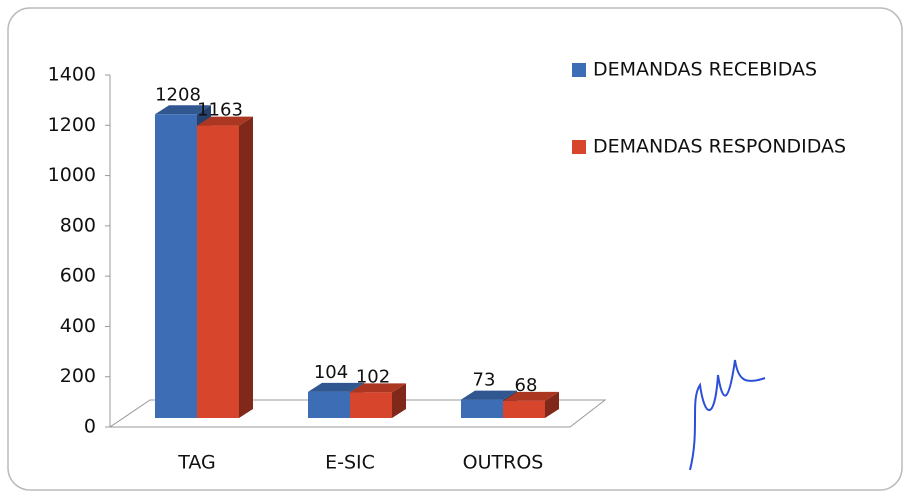  Describe the element at coordinates (72, 175) in the screenshot. I see `y-tick-label: 1000` at that location.